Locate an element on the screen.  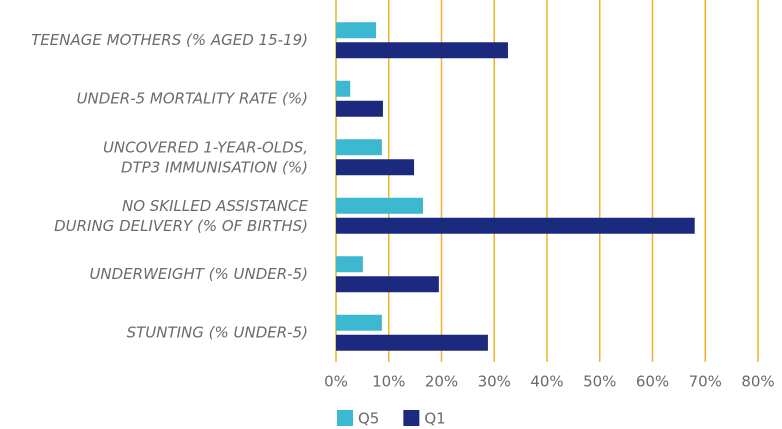
x-tick-label: 10% is located at coordinates (388, 382).